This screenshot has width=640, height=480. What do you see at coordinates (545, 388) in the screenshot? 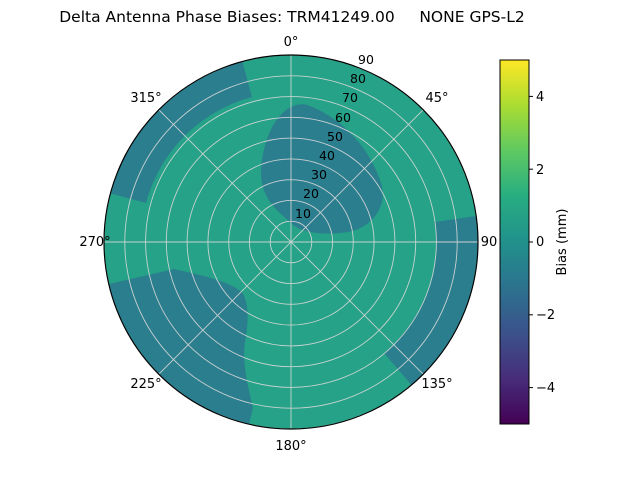
I see `colorbar-label--4: −4` at bounding box center [545, 388].